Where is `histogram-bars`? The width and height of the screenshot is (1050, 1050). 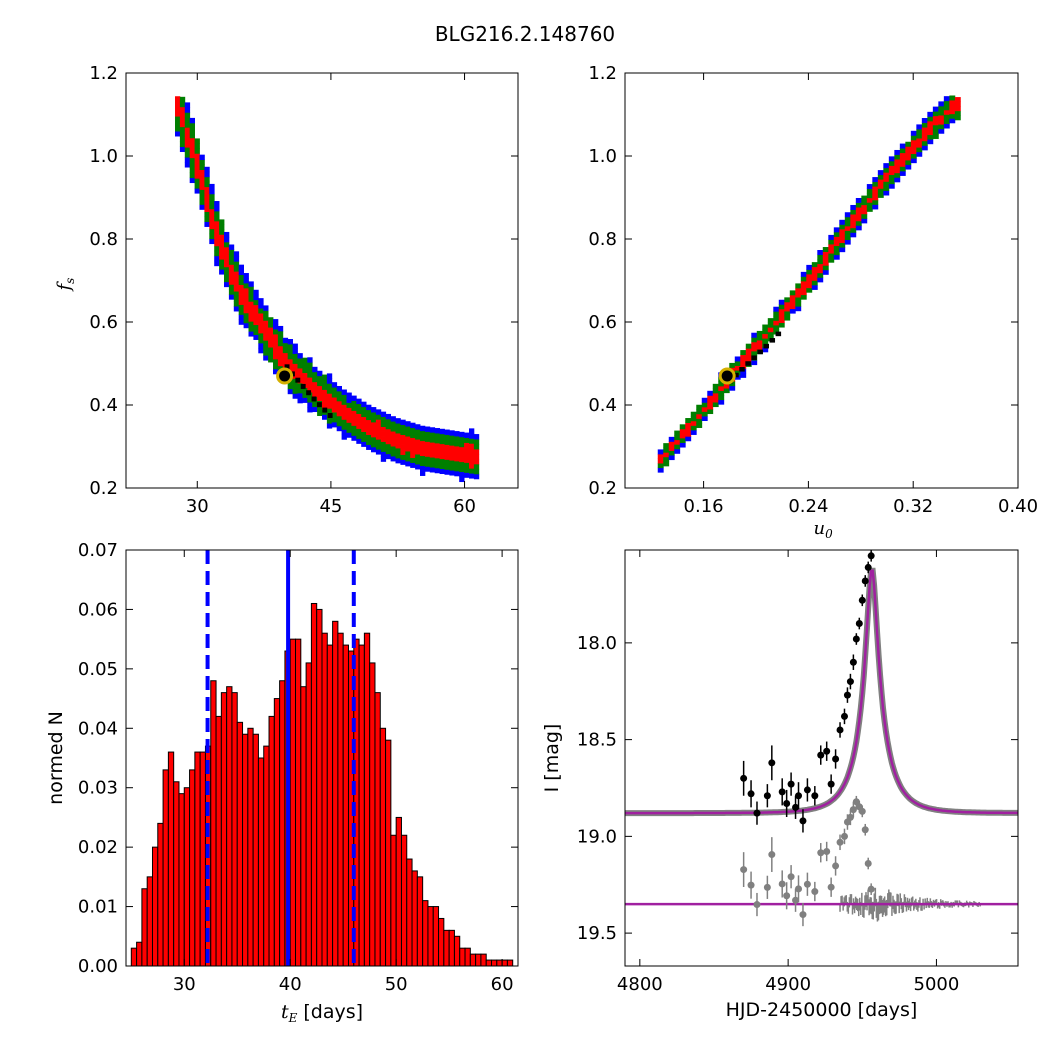 histogram-bars is located at coordinates (322, 784).